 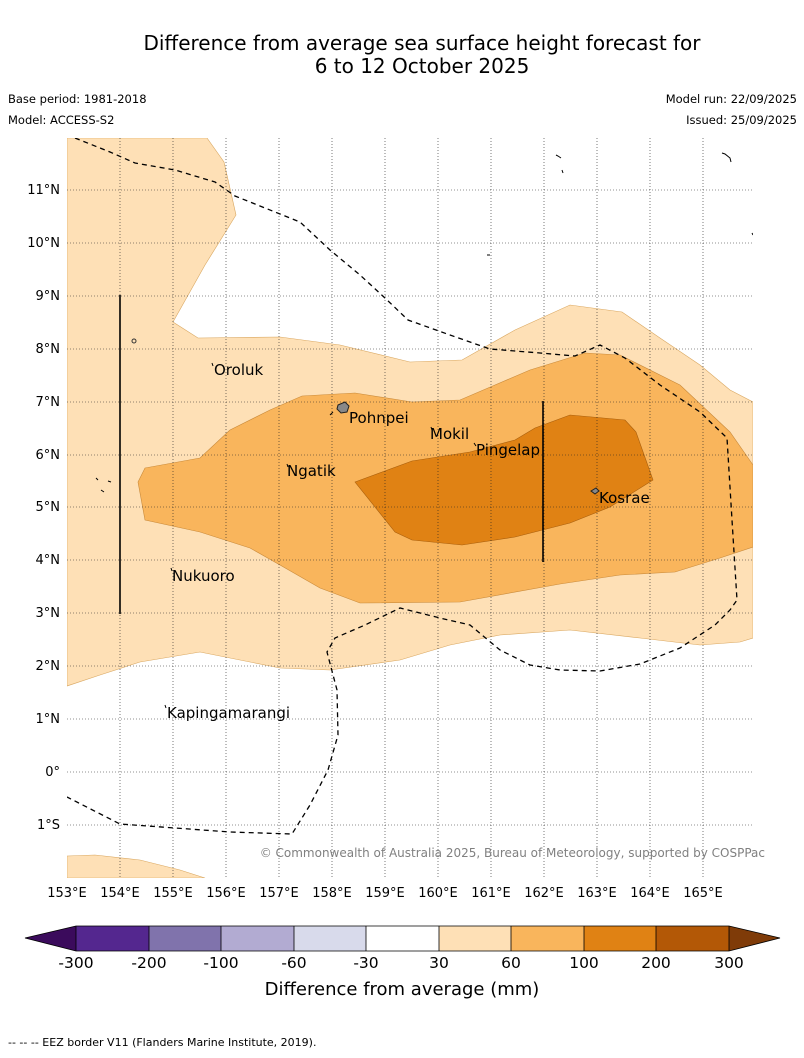 What do you see at coordinates (43, 243) in the screenshot?
I see `lat-tick-label: 10°N` at bounding box center [43, 243].